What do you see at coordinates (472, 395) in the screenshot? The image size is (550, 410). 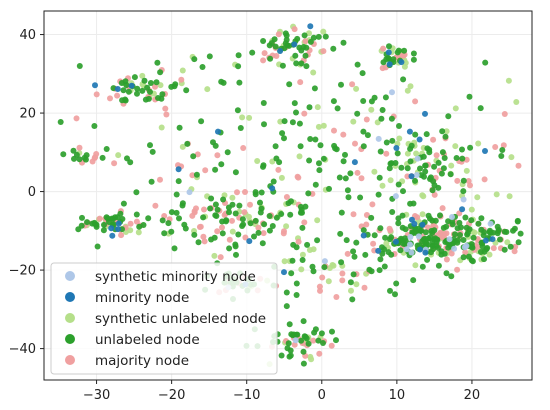 I see `x-tick-label: 20` at bounding box center [472, 395].